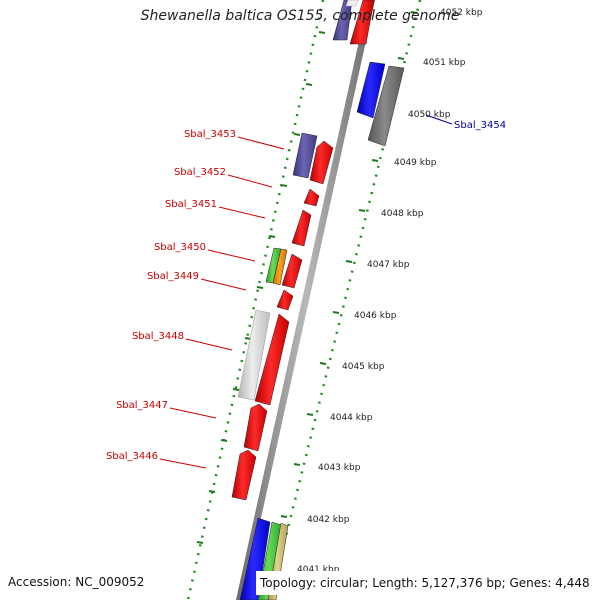 This screenshot has width=600, height=600. What do you see at coordinates (272, 359) in the screenshot?
I see `gene-sbal-3448-red` at bounding box center [272, 359].